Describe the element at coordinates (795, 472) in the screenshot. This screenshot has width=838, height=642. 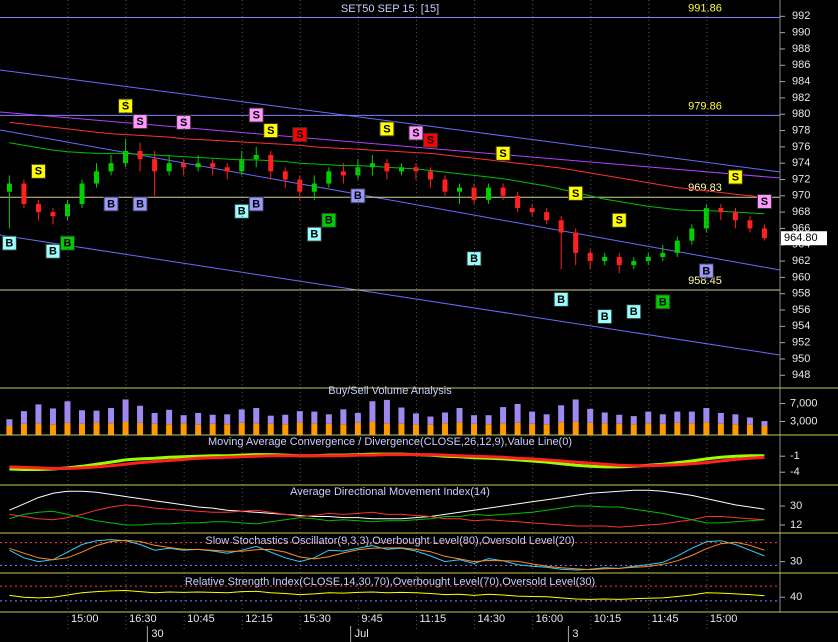
I see `y-tick-label: -4` at that location.